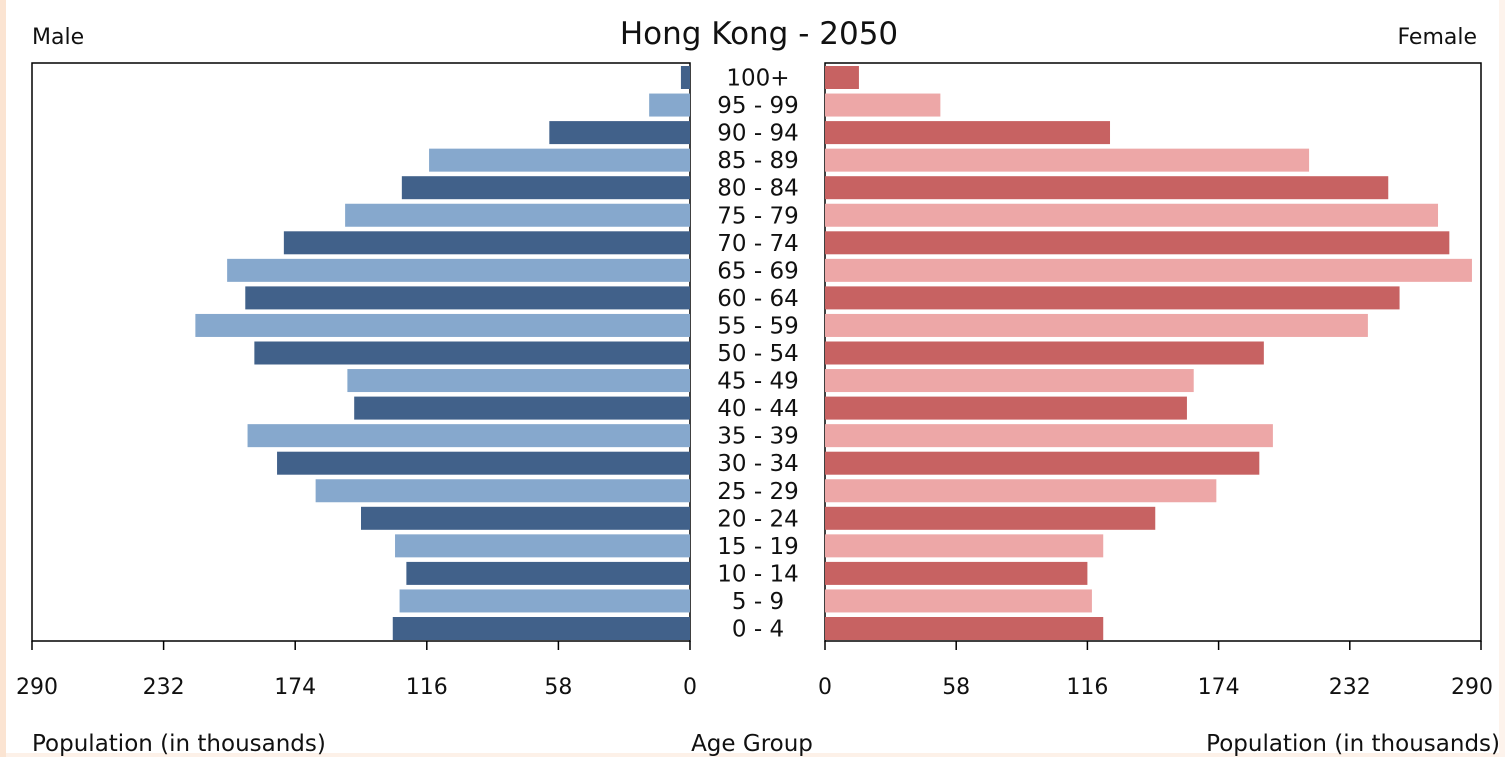 This screenshot has width=1505, height=757. What do you see at coordinates (956, 687) in the screenshot?
I see `female-tick-label: 58` at bounding box center [956, 687].